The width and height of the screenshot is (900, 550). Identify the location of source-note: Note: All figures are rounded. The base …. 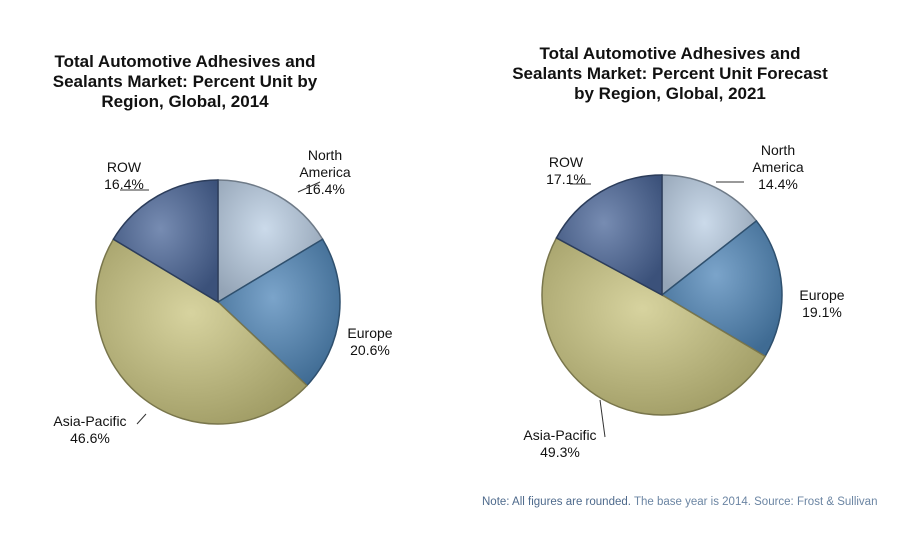
(680, 502).